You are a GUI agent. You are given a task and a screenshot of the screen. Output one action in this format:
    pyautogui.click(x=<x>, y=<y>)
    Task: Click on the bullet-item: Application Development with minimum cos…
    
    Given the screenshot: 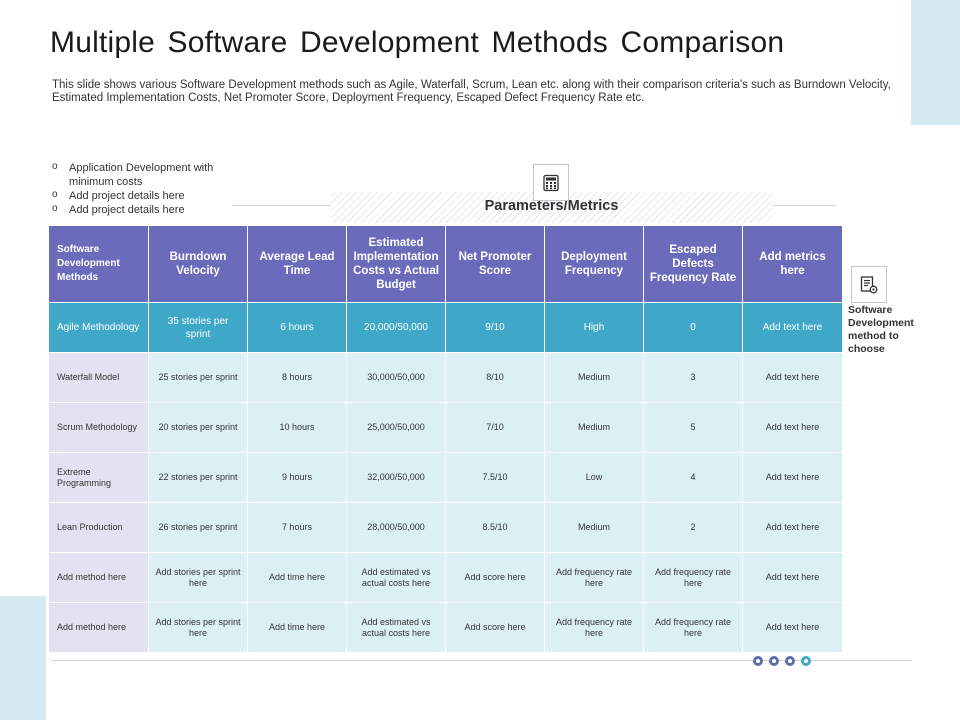 What is the action you would take?
    pyautogui.click(x=152, y=174)
    